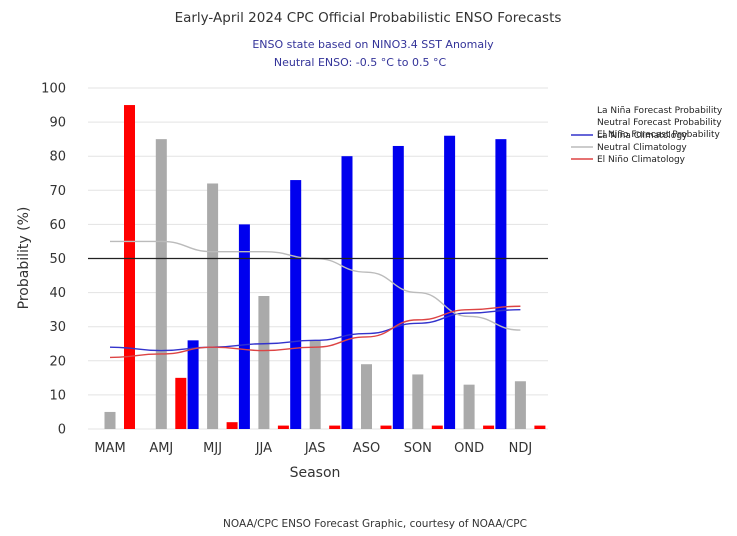 The height and width of the screenshot is (536, 737). Describe the element at coordinates (57, 395) in the screenshot. I see `y-tick-label: 10` at that location.